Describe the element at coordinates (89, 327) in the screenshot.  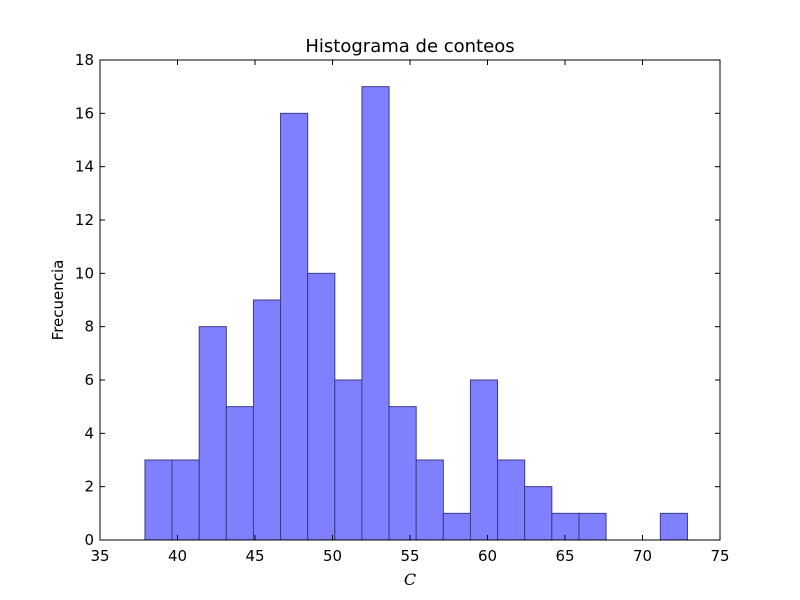
I see `y-tick-label-4: 8` at that location.